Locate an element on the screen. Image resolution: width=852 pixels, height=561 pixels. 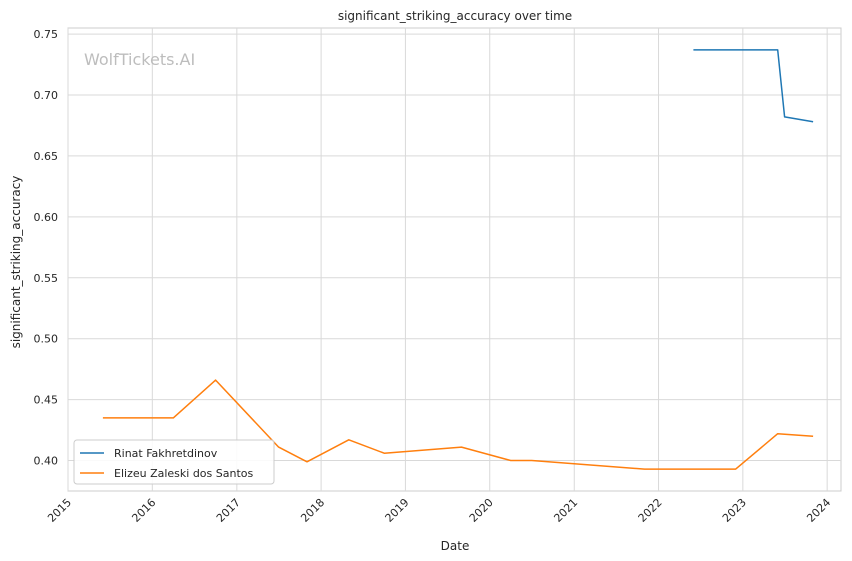
x-tick-label: 2017 is located at coordinates (228, 510).